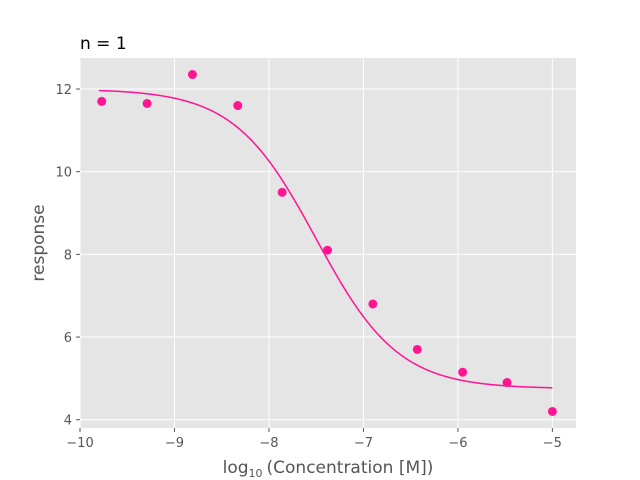 Image resolution: width=640 pixels, height=480 pixels. What do you see at coordinates (79, 443) in the screenshot?
I see `x-tick-label: −10` at bounding box center [79, 443].